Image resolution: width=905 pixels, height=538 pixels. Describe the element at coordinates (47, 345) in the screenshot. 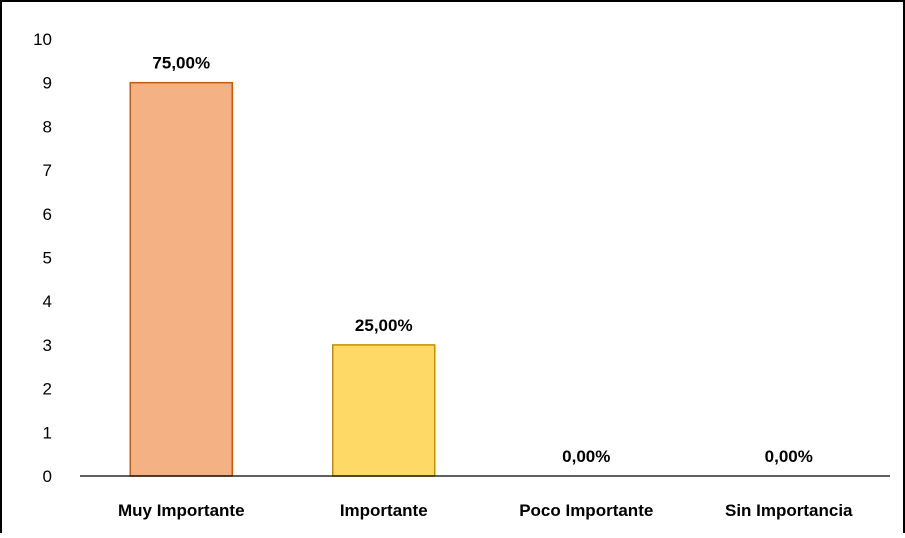

I see `y-tick-label: 3` at that location.